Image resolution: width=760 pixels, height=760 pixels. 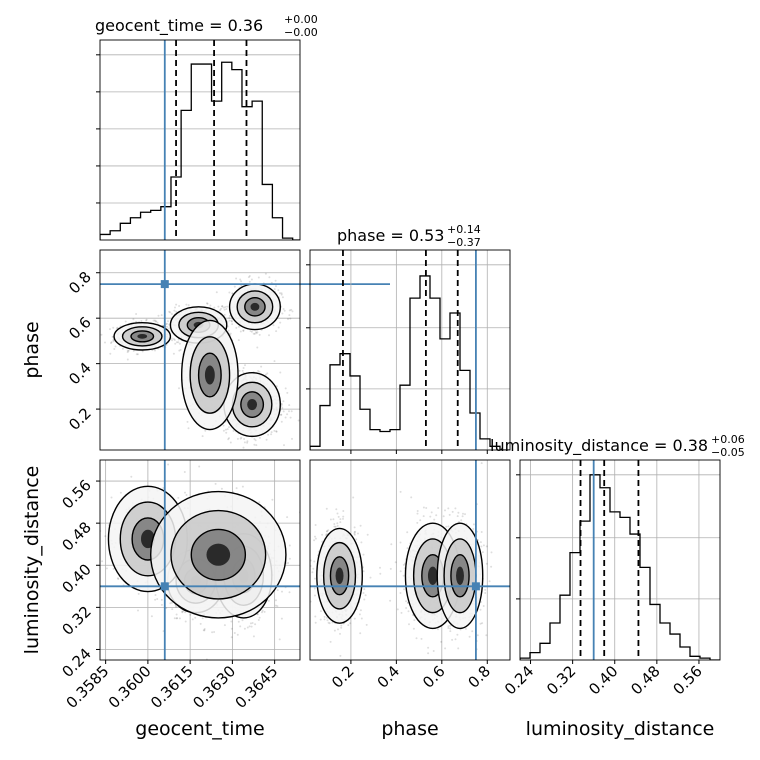 I want to click on scatter-area, so click(x=401, y=559).